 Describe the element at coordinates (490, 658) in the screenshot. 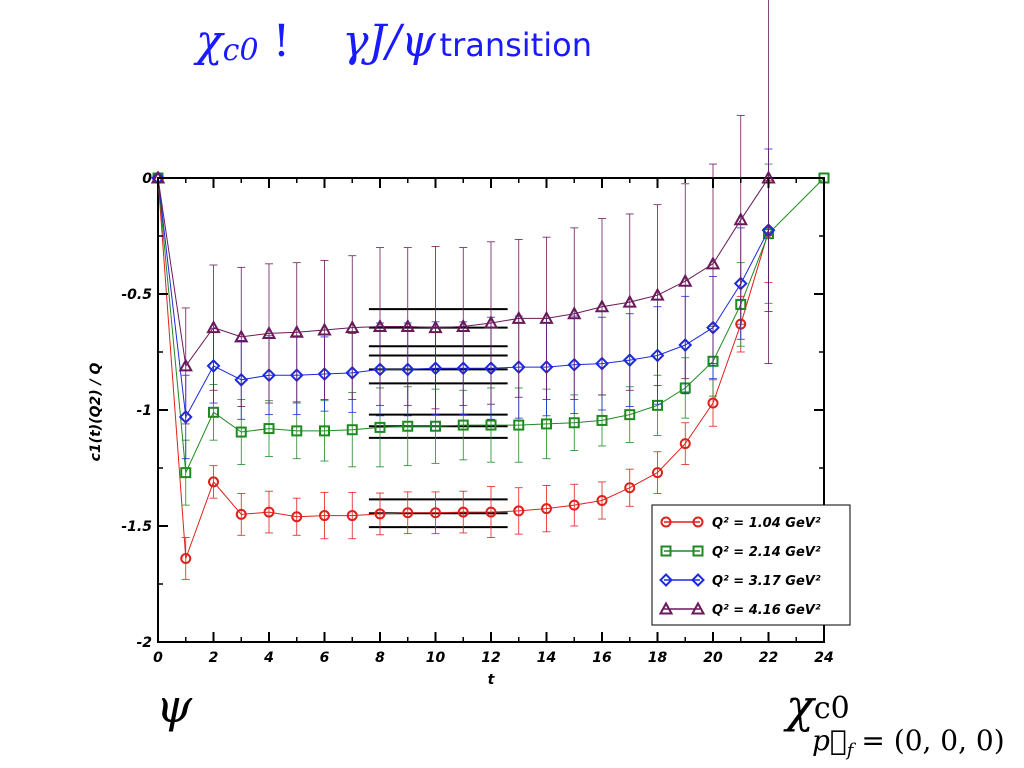

I see `x-tick-label: 12` at that location.